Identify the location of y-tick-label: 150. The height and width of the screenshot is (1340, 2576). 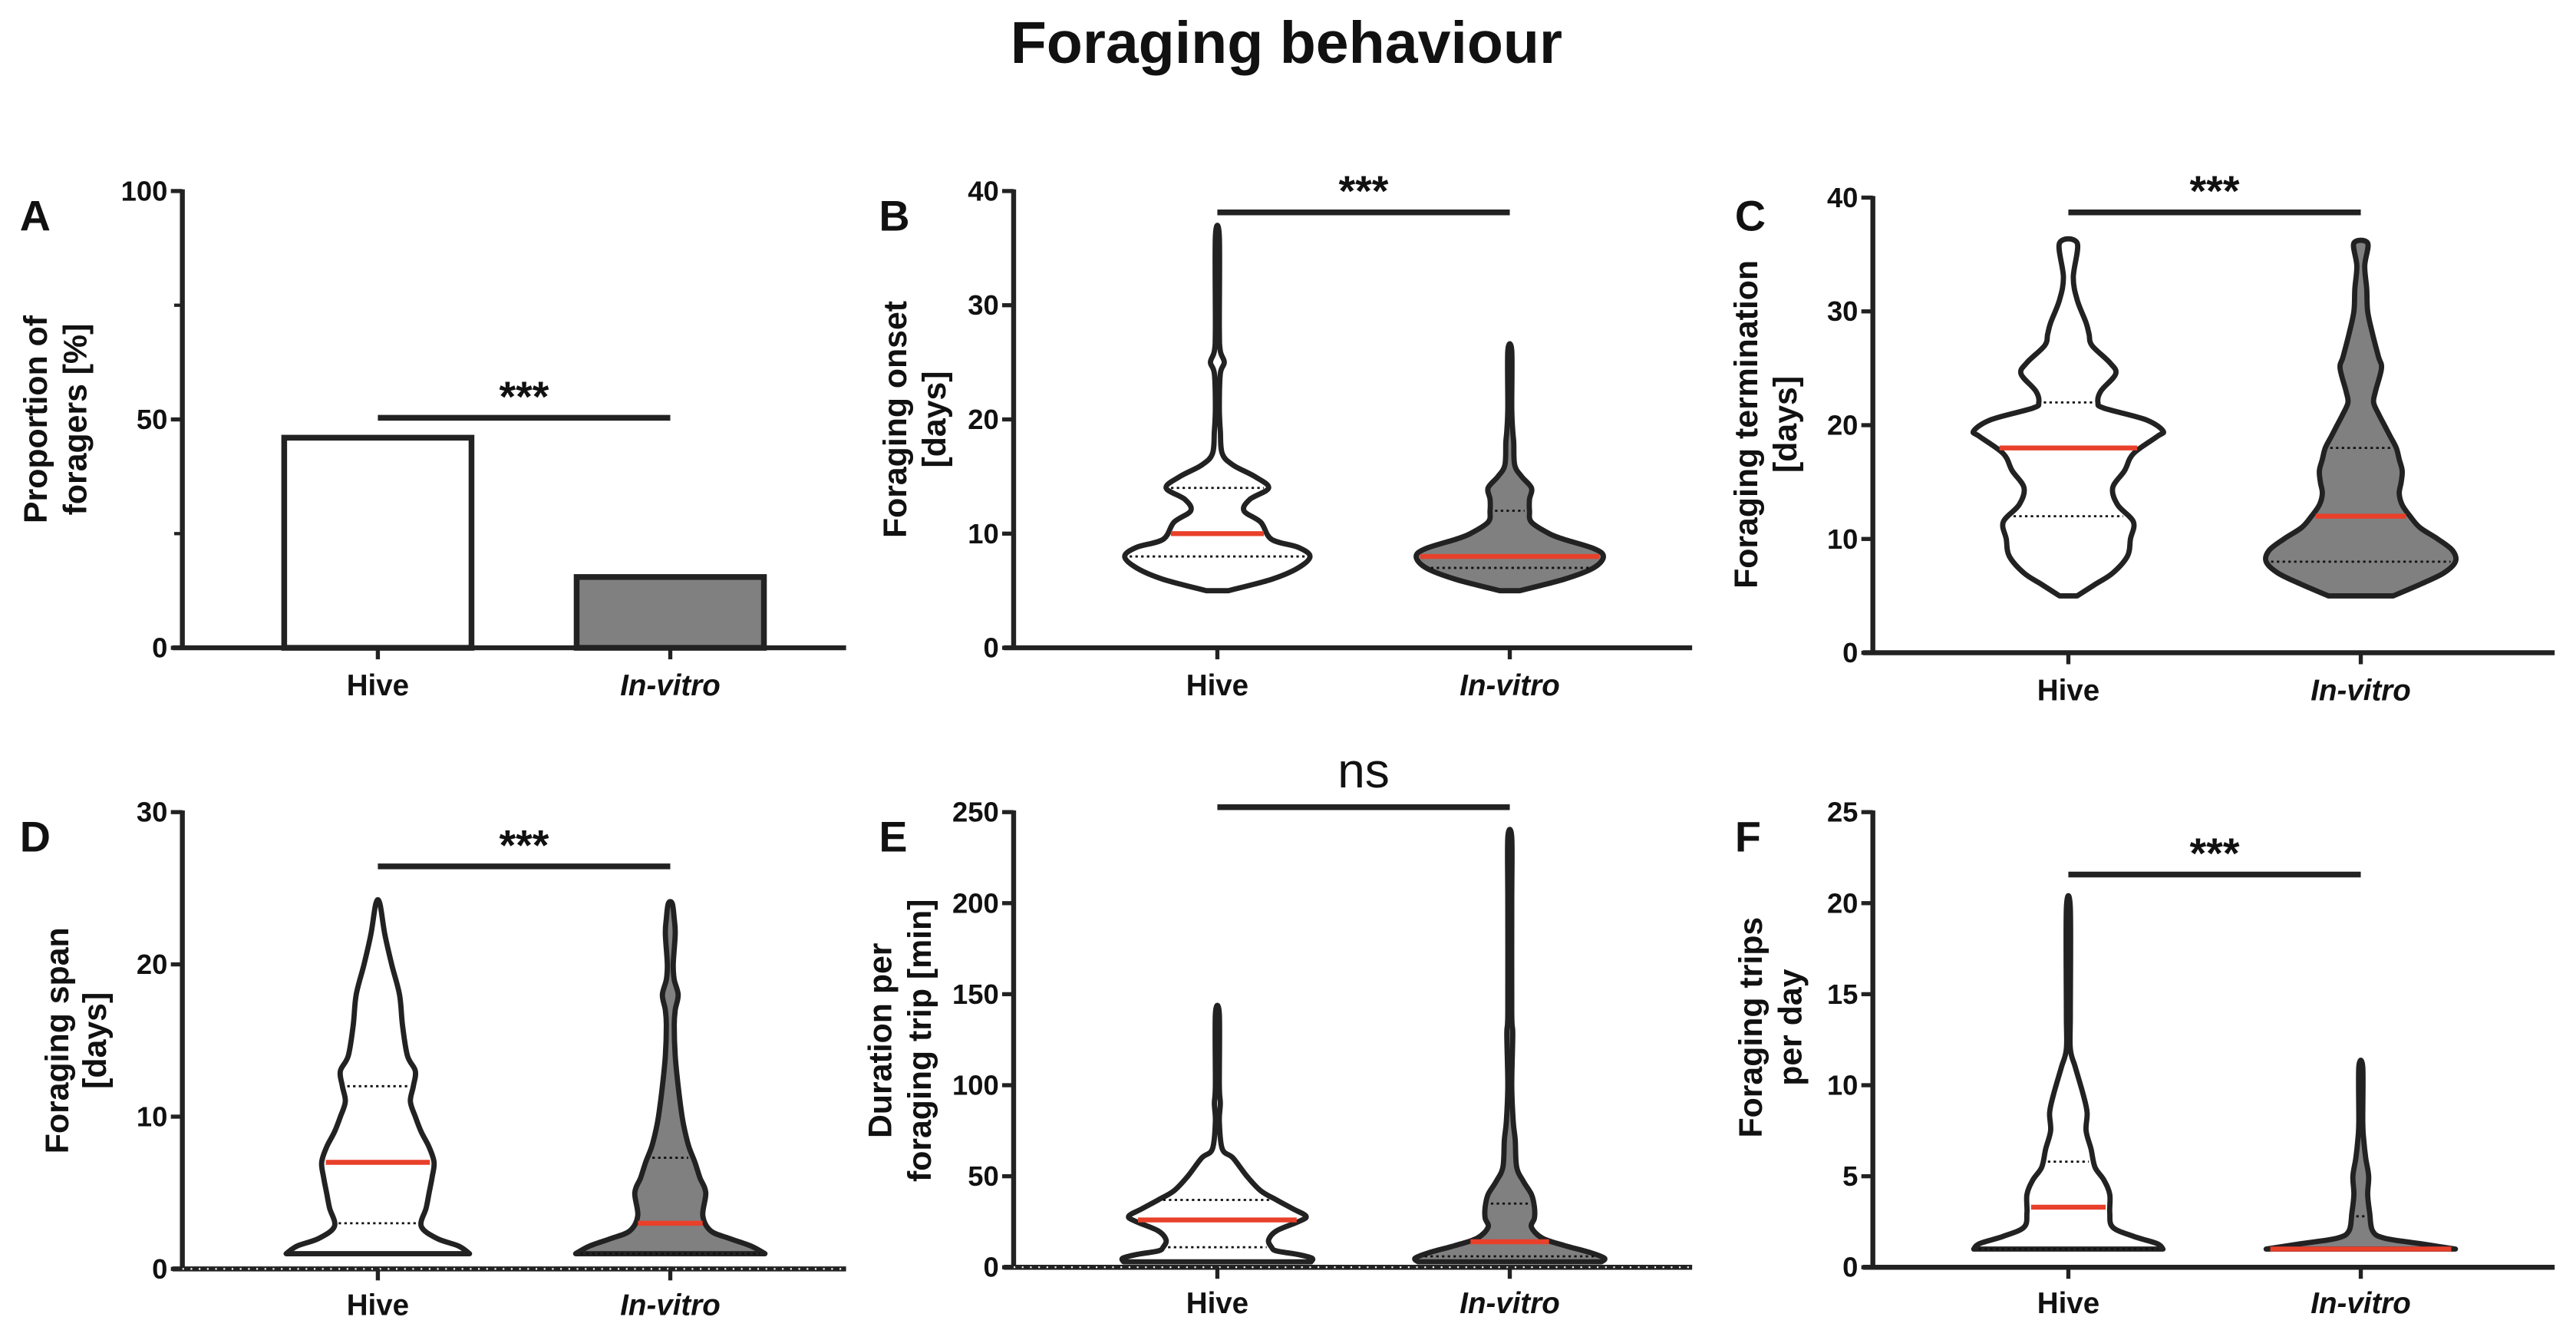
(975, 994).